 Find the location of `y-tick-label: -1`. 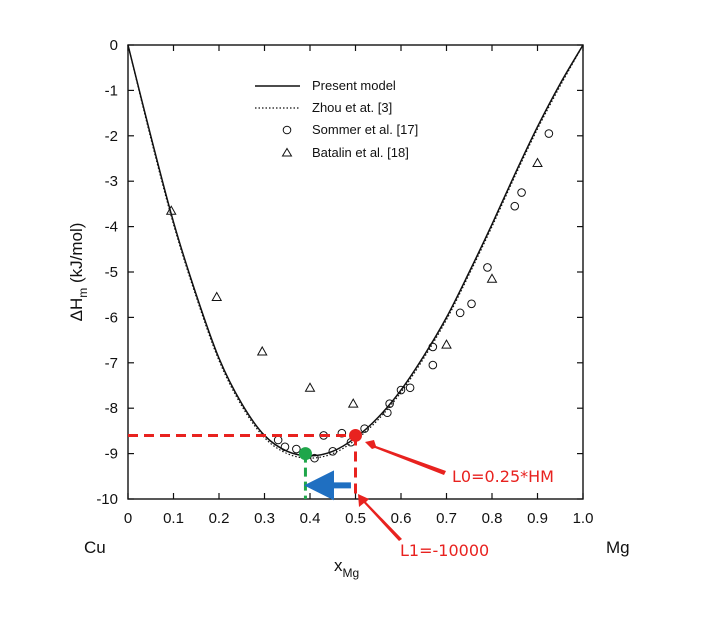

y-tick-label: -1 is located at coordinates (111, 90).